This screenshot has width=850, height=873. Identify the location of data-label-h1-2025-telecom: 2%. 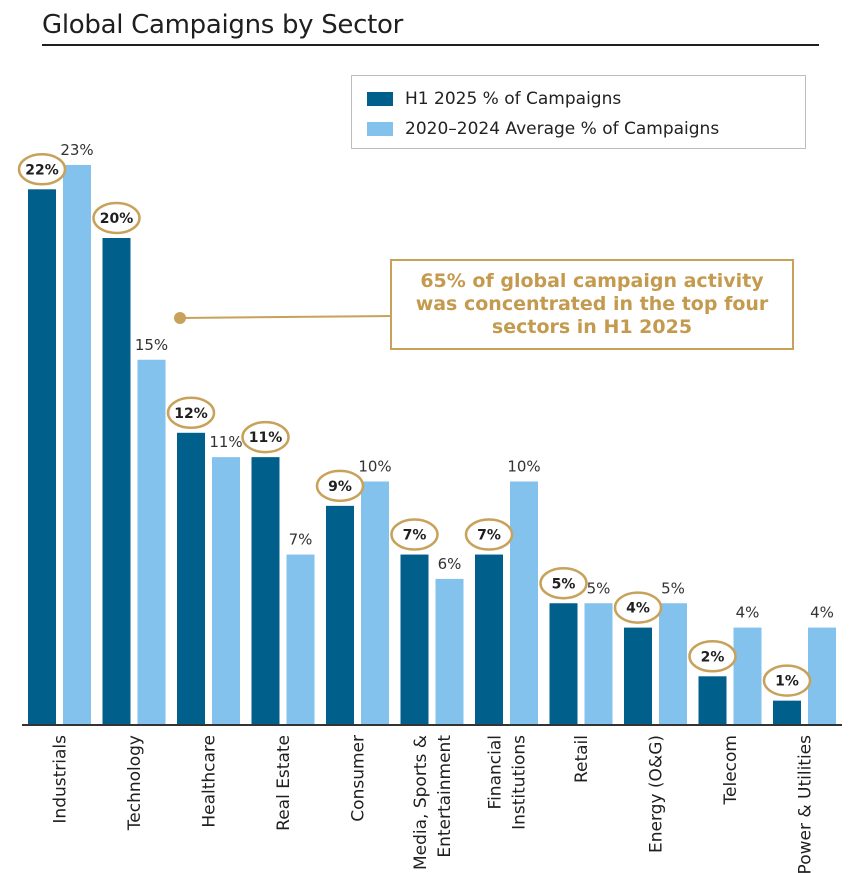
(713, 657).